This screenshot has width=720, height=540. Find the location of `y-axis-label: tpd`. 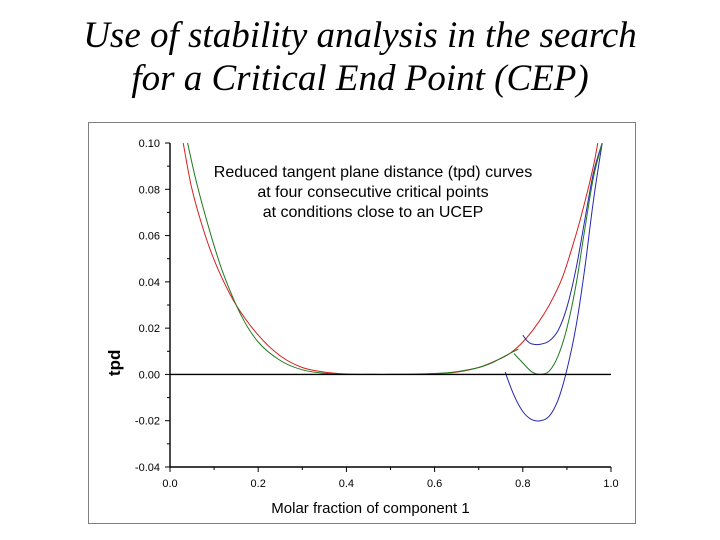

y-axis-label: tpd is located at coordinates (114, 363).